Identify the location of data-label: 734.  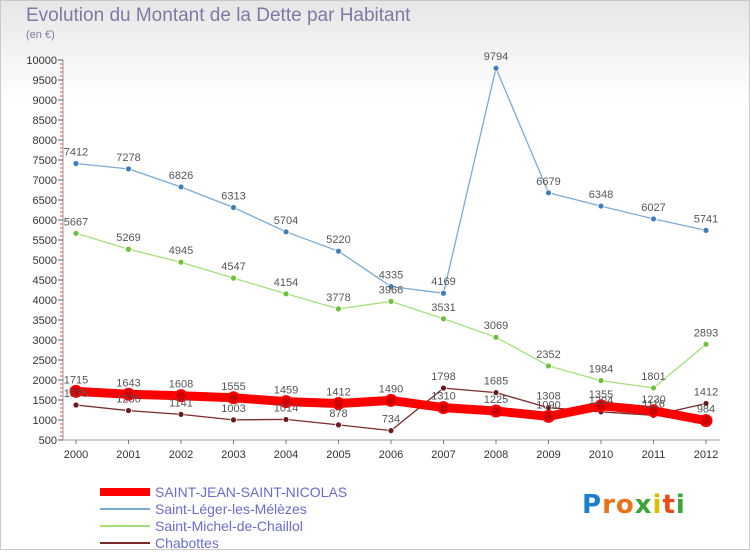
(391, 420).